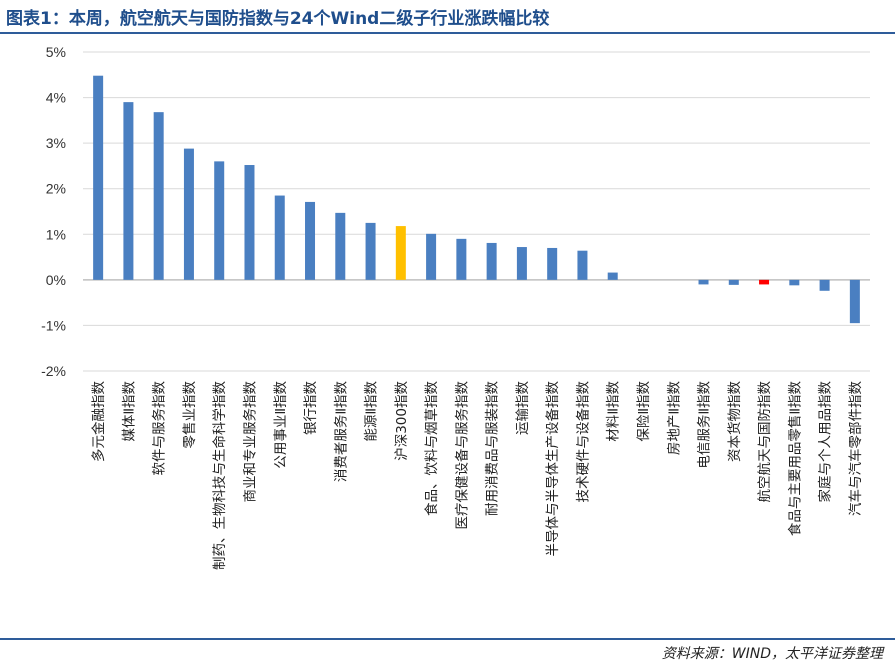 The image size is (895, 668). Describe the element at coordinates (674, 418) in the screenshot. I see `x-category-label: 房地产Ⅱ指数` at that location.